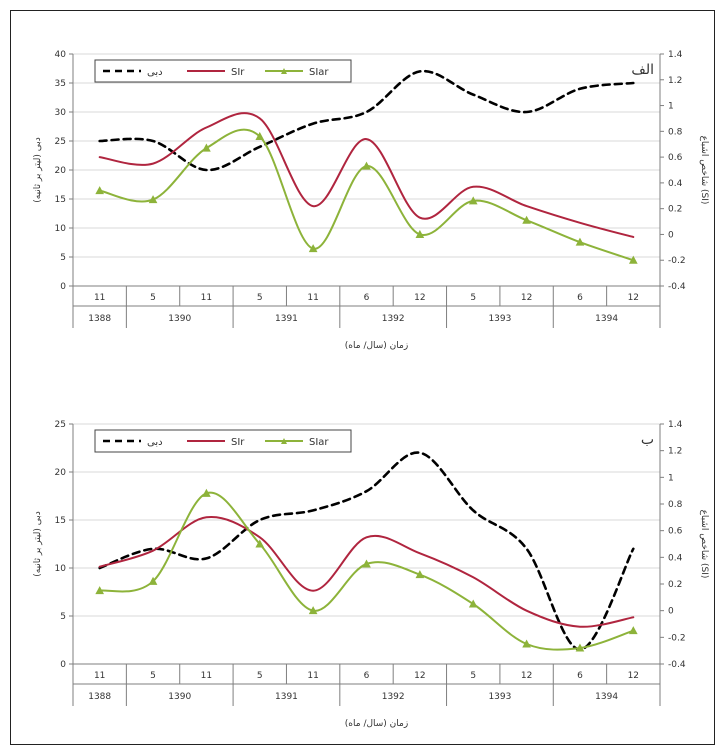 The height and width of the screenshot is (755, 727). I want to click on y-left-tick-label: 35, so click(60, 84).